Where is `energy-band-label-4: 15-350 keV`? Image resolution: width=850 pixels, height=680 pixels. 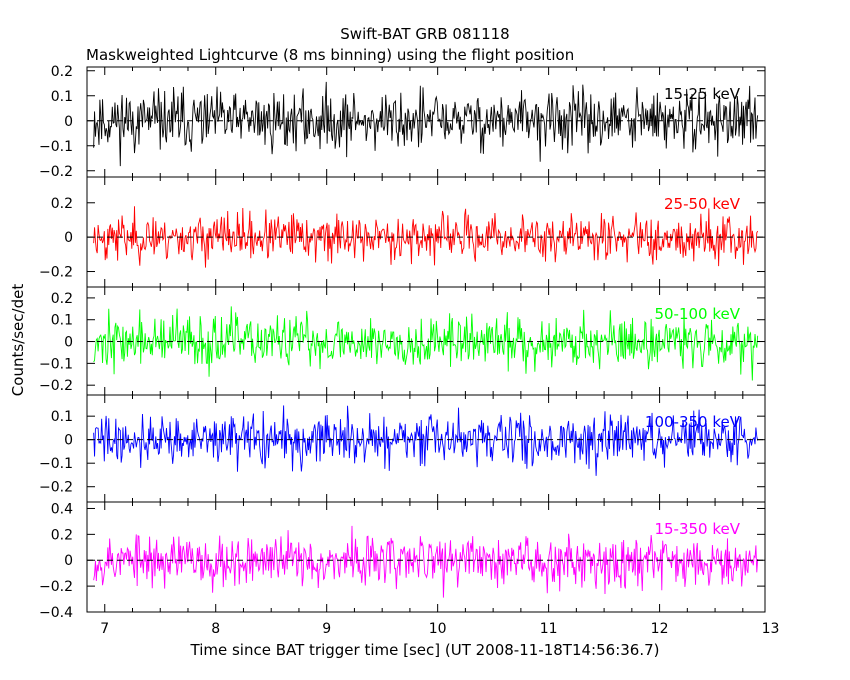
energy-band-label-4: 15-350 keV is located at coordinates (697, 529).